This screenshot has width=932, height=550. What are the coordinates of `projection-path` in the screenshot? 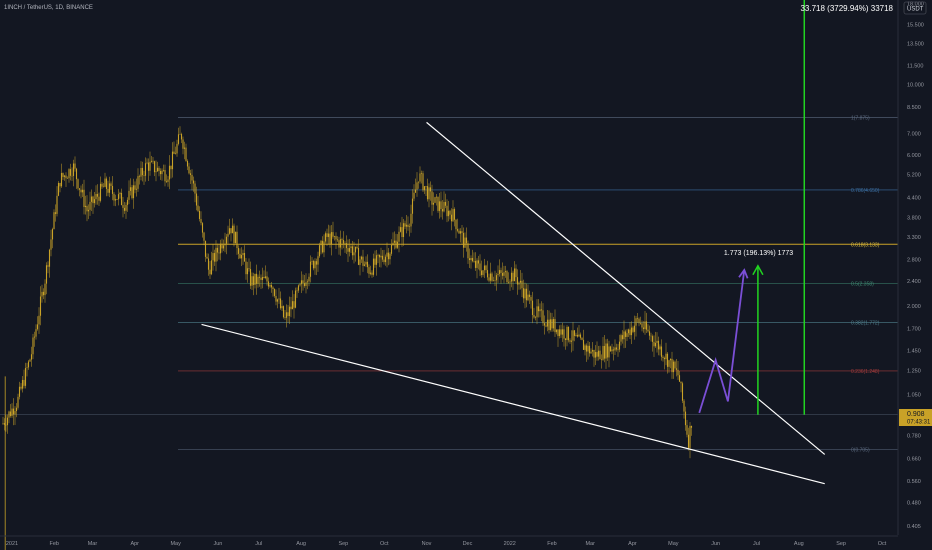 It's located at (722, 341).